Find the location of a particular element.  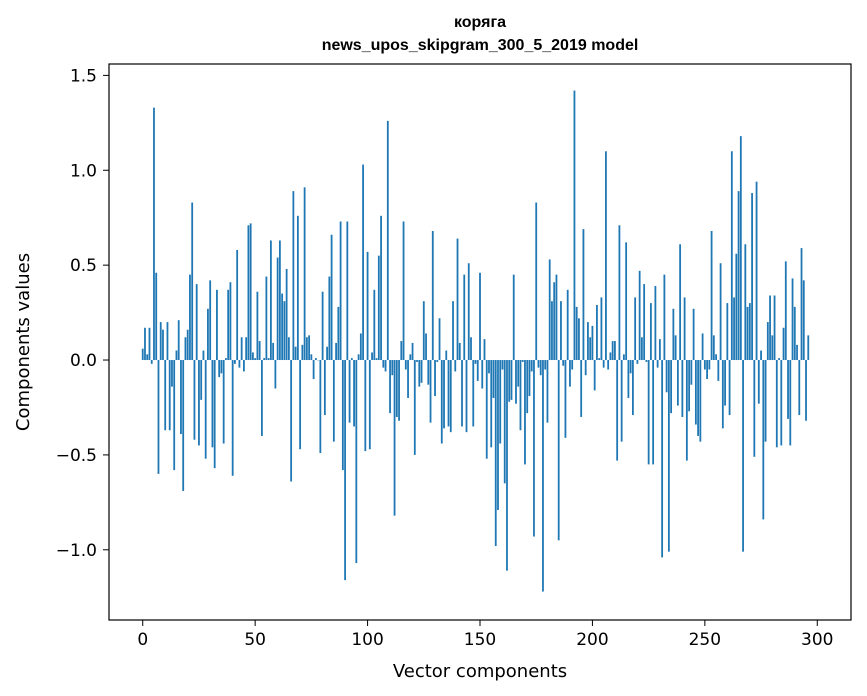

chart-title: коряга is located at coordinates (480, 22).